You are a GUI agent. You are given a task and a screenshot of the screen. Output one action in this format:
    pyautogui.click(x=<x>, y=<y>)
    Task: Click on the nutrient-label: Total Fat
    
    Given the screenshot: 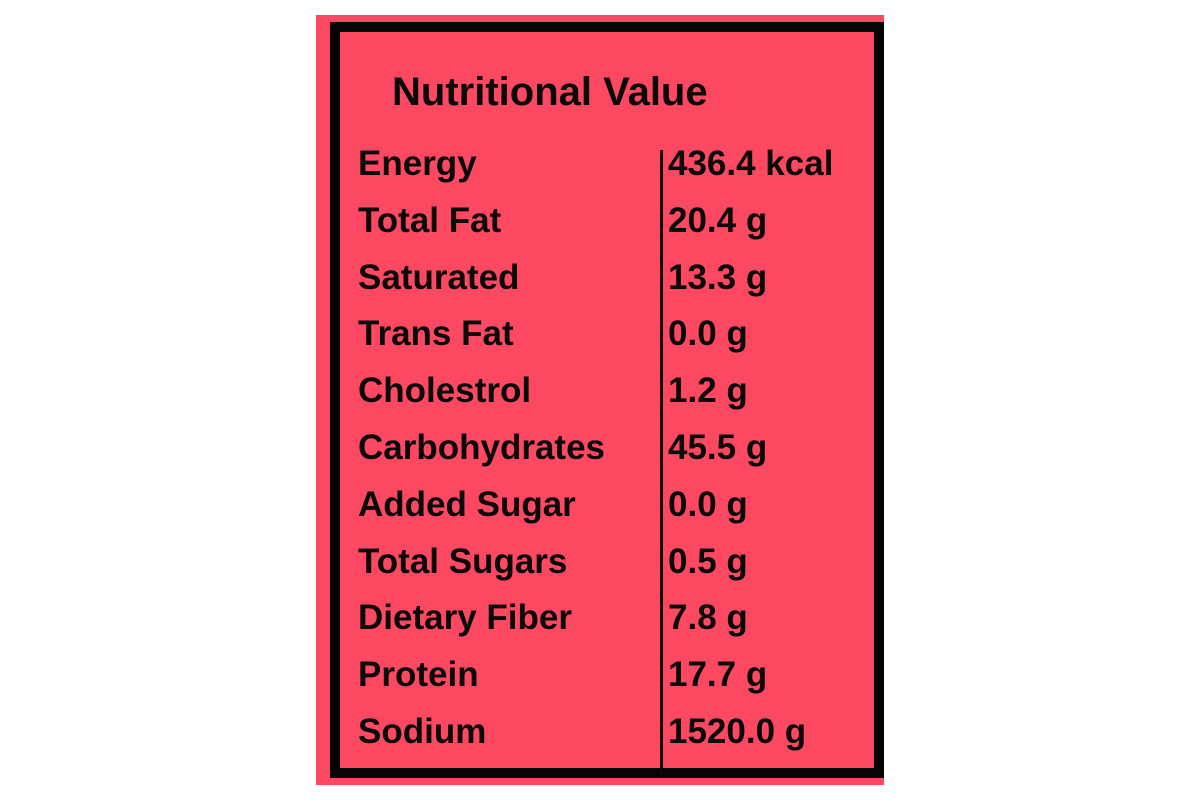 What is the action you would take?
    pyautogui.click(x=430, y=220)
    